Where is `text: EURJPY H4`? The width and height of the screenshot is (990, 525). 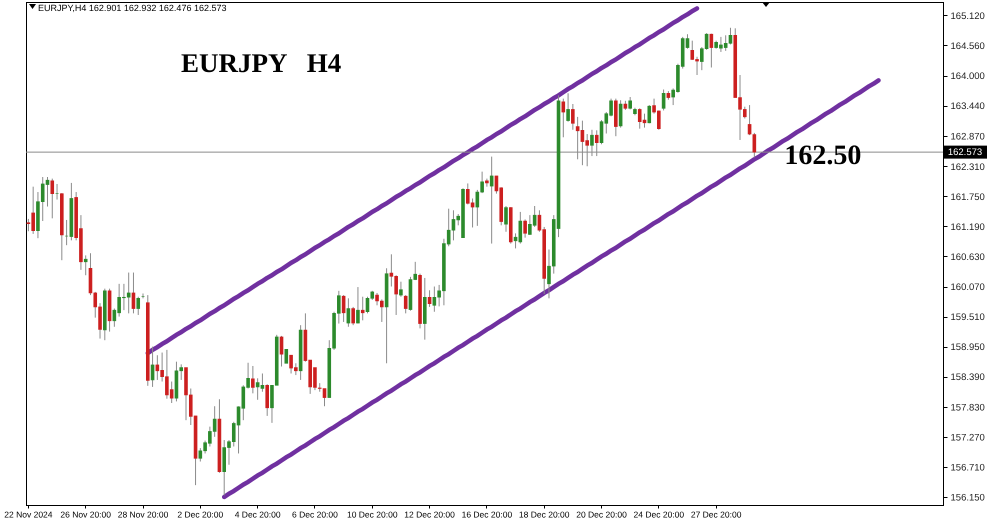 text: EURJPY H4 is located at coordinates (261, 63).